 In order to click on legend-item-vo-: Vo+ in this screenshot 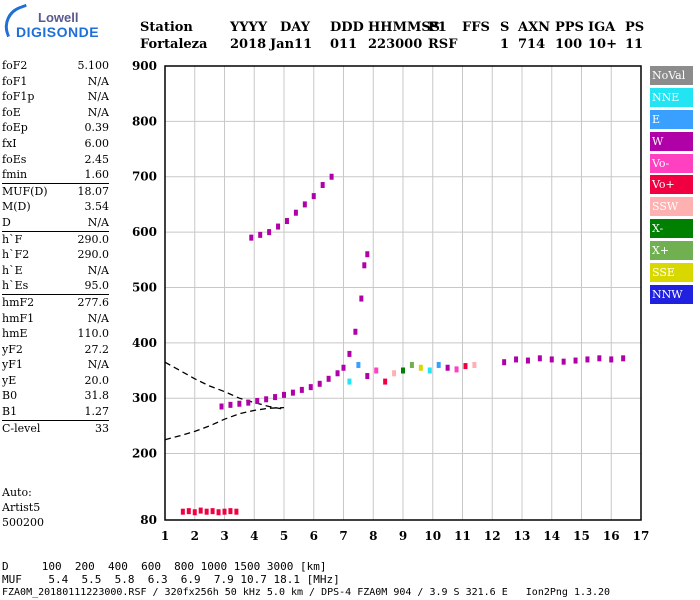, I will do `click(671, 185)`.